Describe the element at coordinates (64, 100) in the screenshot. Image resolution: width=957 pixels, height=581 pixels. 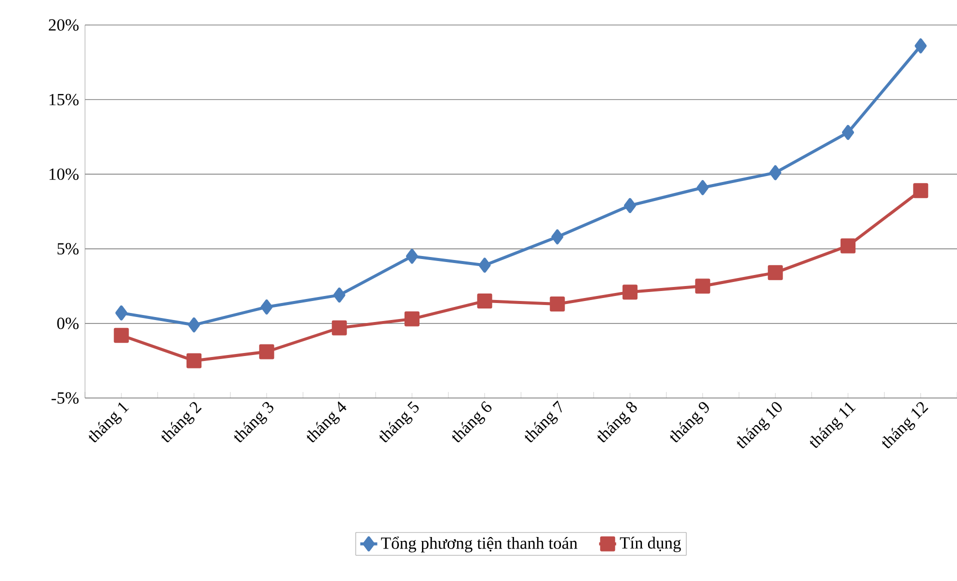
I see `y-tick-label: 15%` at that location.